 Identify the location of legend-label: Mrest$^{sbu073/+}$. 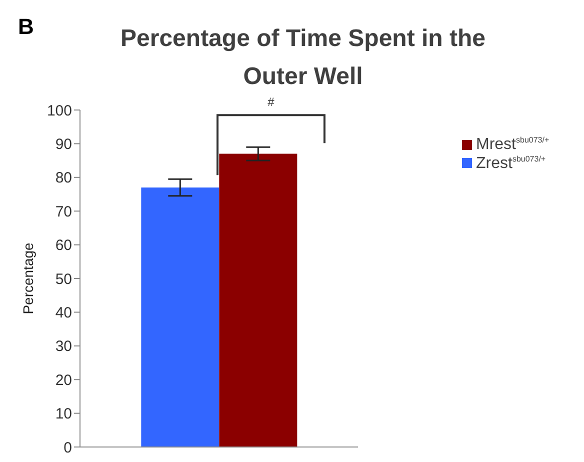
(513, 145).